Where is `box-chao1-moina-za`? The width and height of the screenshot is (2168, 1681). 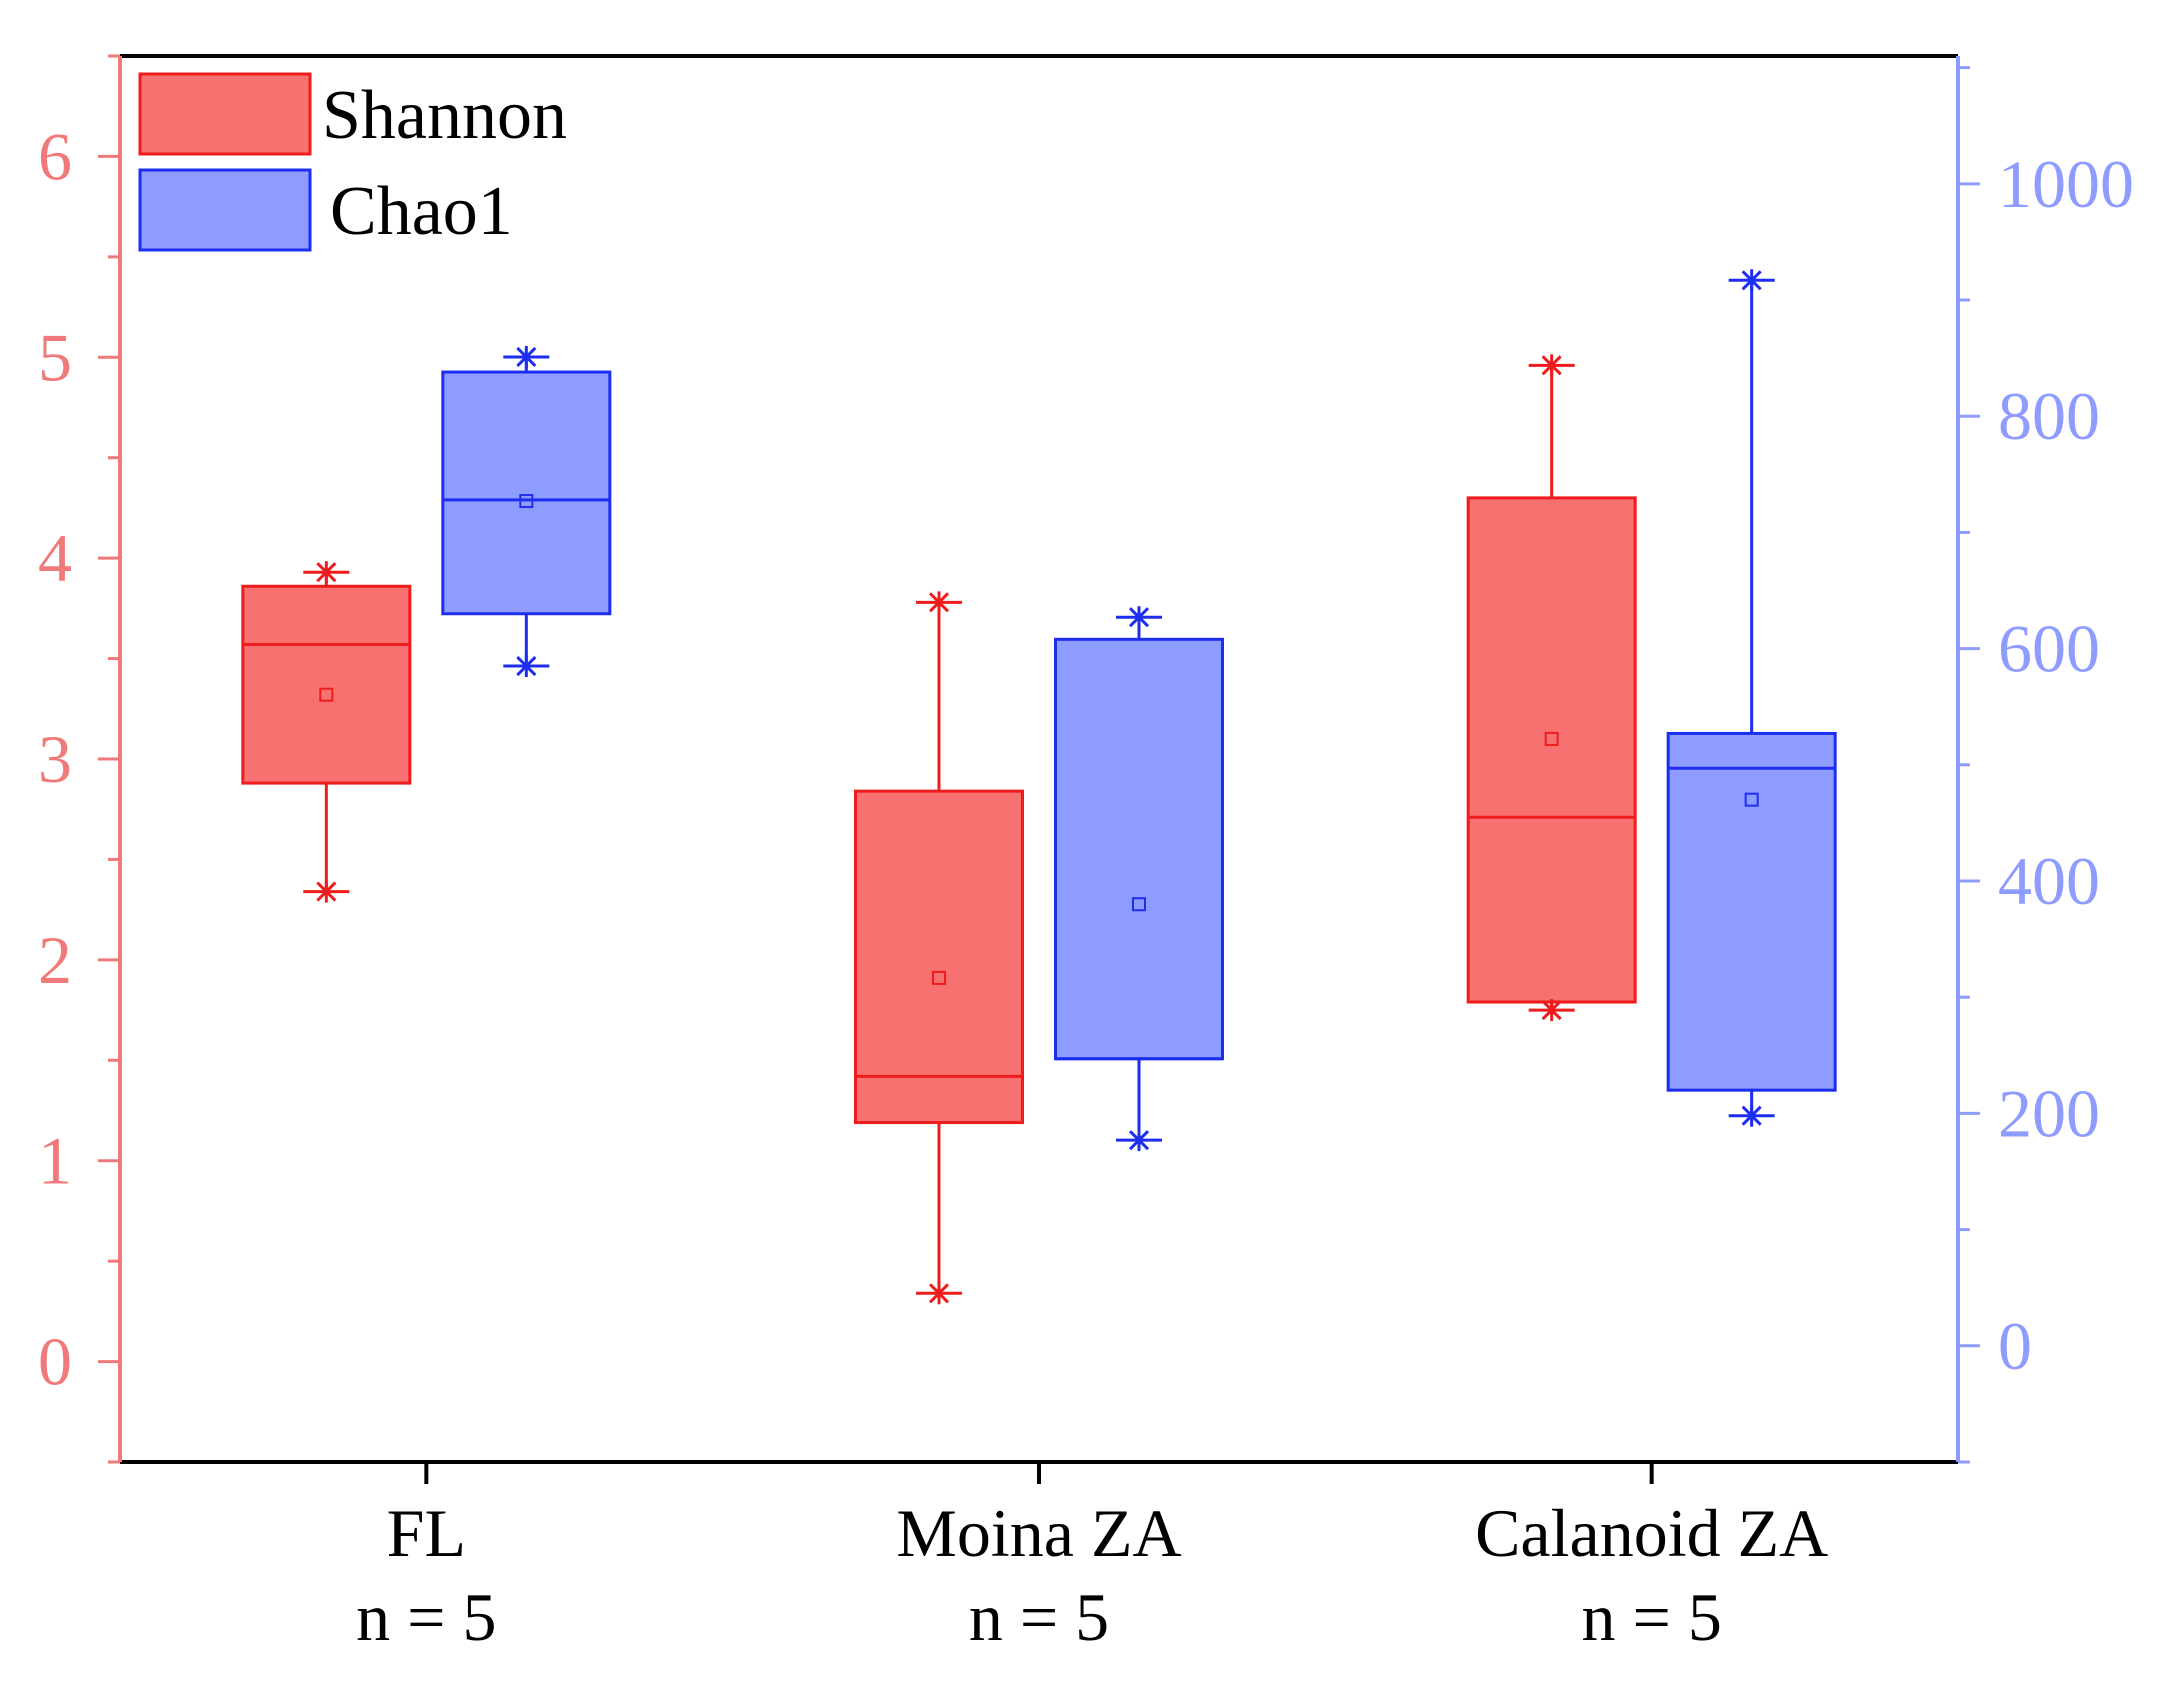
box-chao1-moina-za is located at coordinates (1139, 879).